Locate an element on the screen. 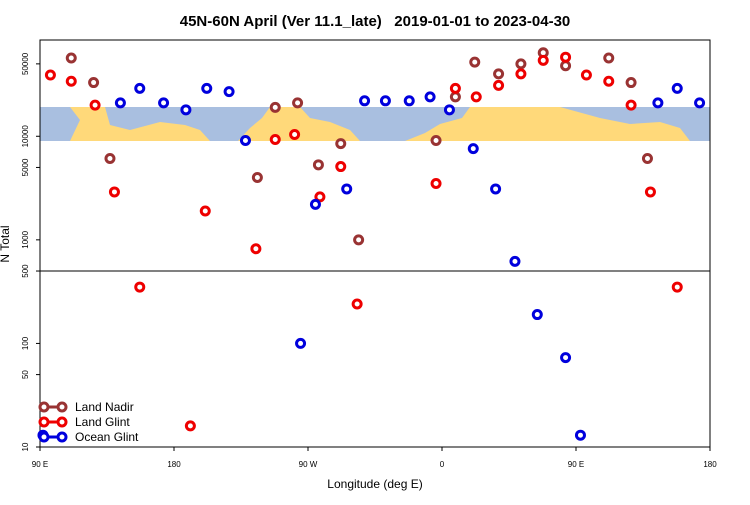 This screenshot has height=505, width=750. x-tick-label: 0 is located at coordinates (442, 464).